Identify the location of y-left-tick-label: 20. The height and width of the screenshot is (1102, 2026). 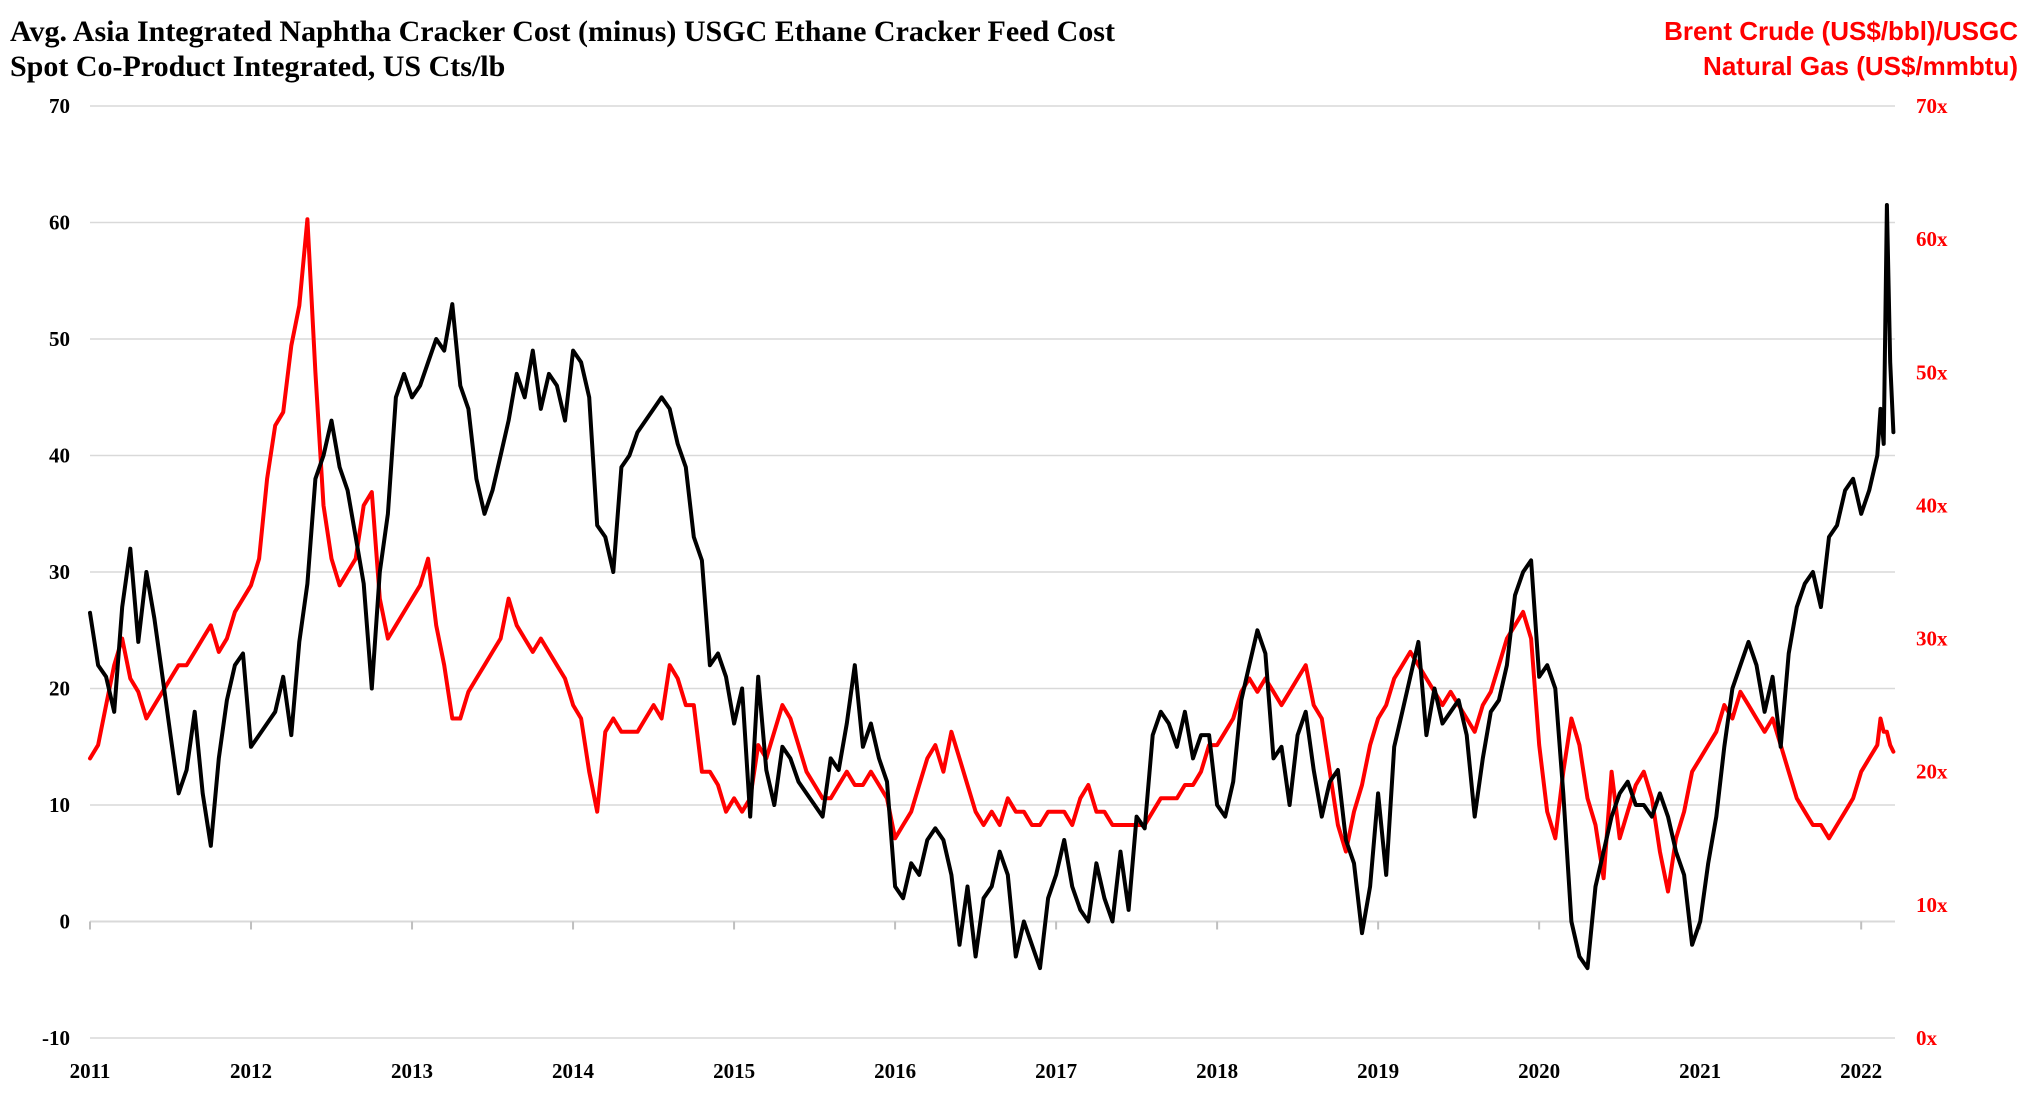
(59, 689).